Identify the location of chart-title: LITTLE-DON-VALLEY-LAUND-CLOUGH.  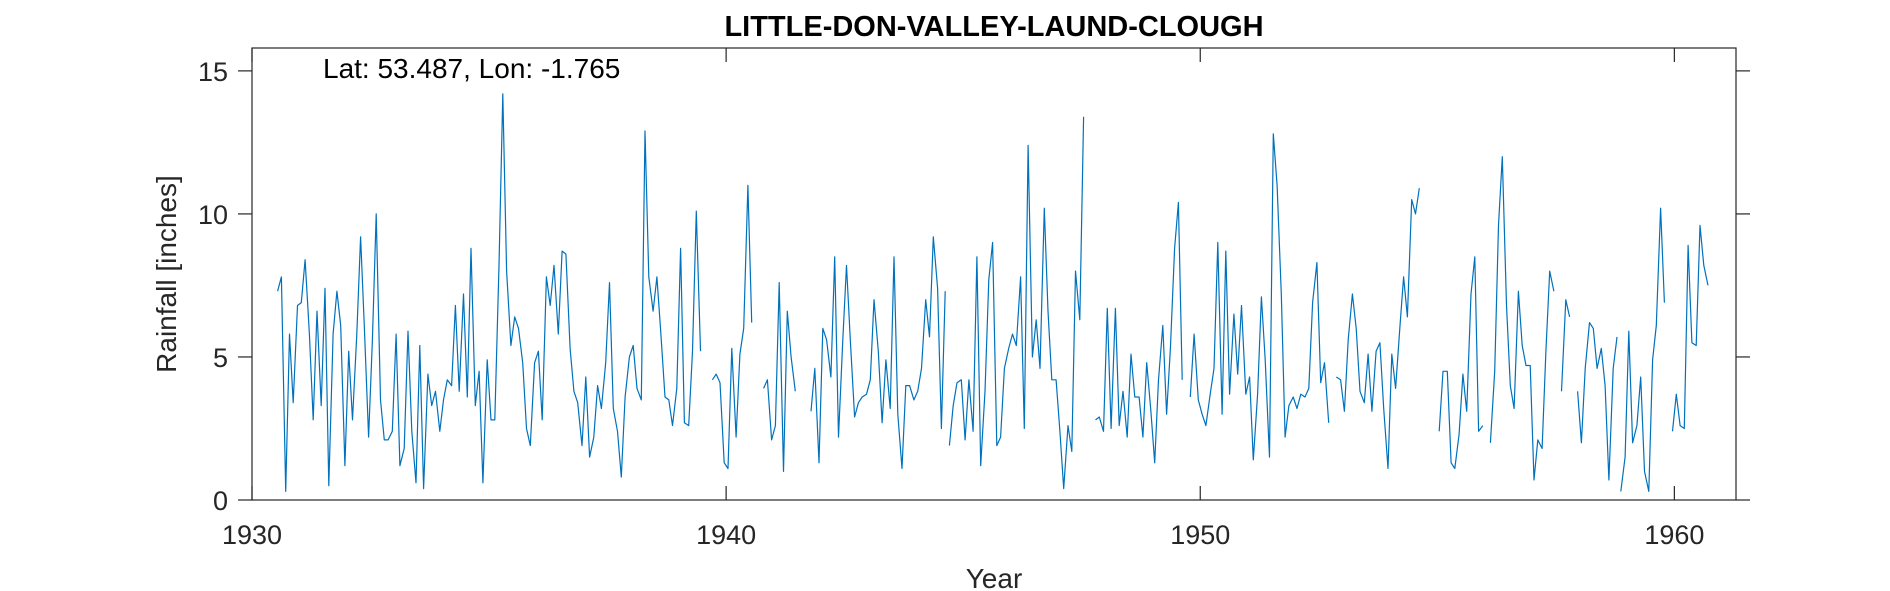
(993, 27).